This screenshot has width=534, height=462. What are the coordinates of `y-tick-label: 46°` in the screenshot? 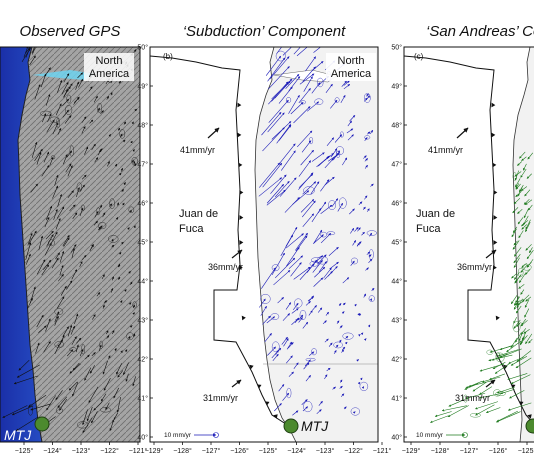 It's located at (396, 204).